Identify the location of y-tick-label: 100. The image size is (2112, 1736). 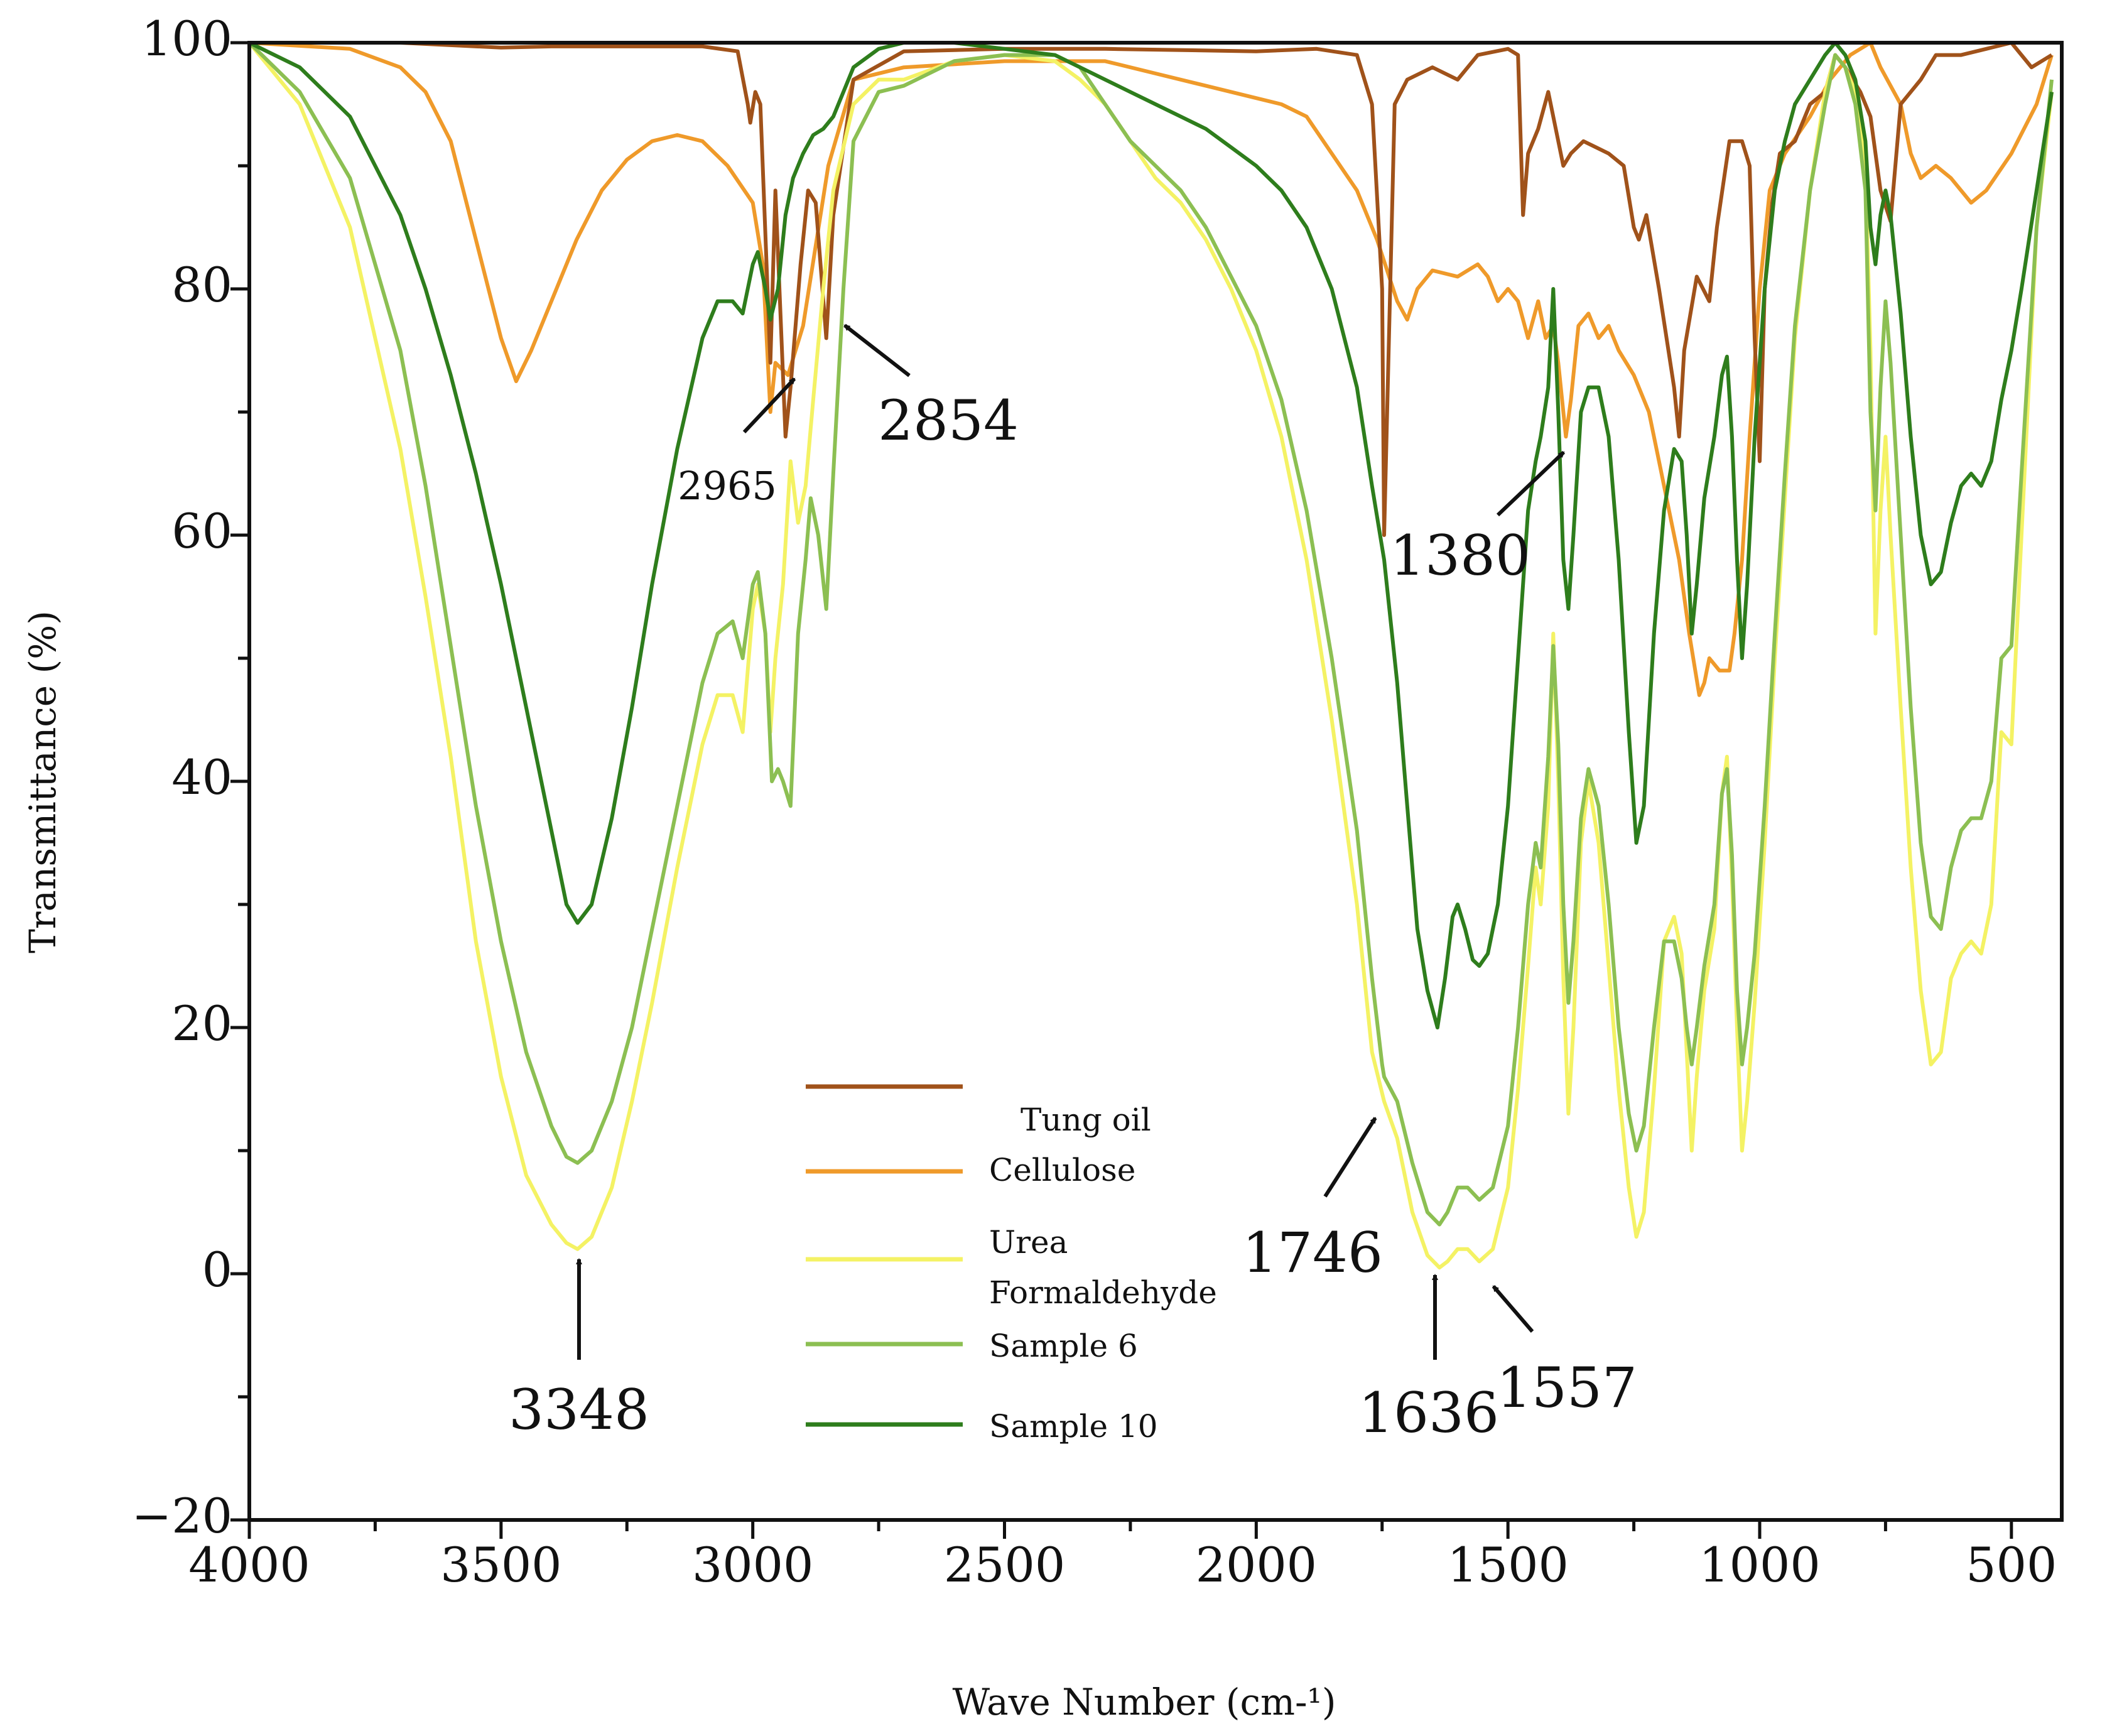
(187, 39).